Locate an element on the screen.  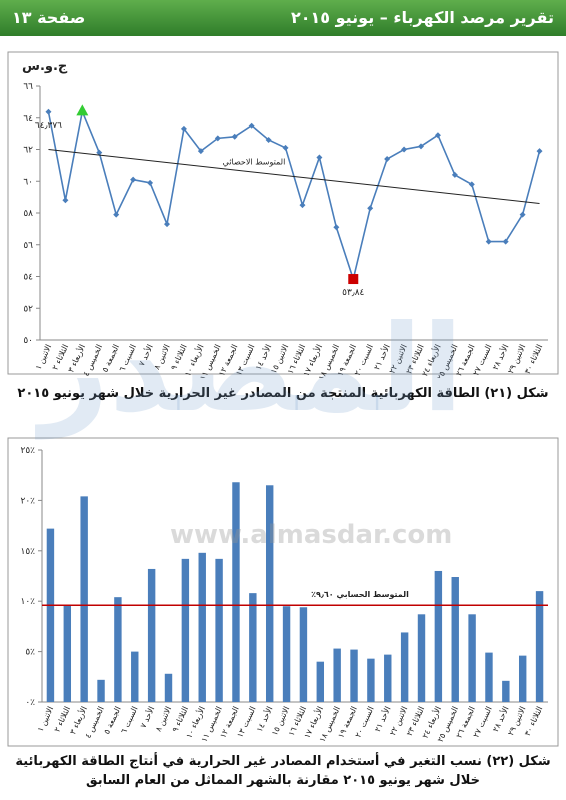
y-tick-label: ٥٤ is located at coordinates (28, 278).